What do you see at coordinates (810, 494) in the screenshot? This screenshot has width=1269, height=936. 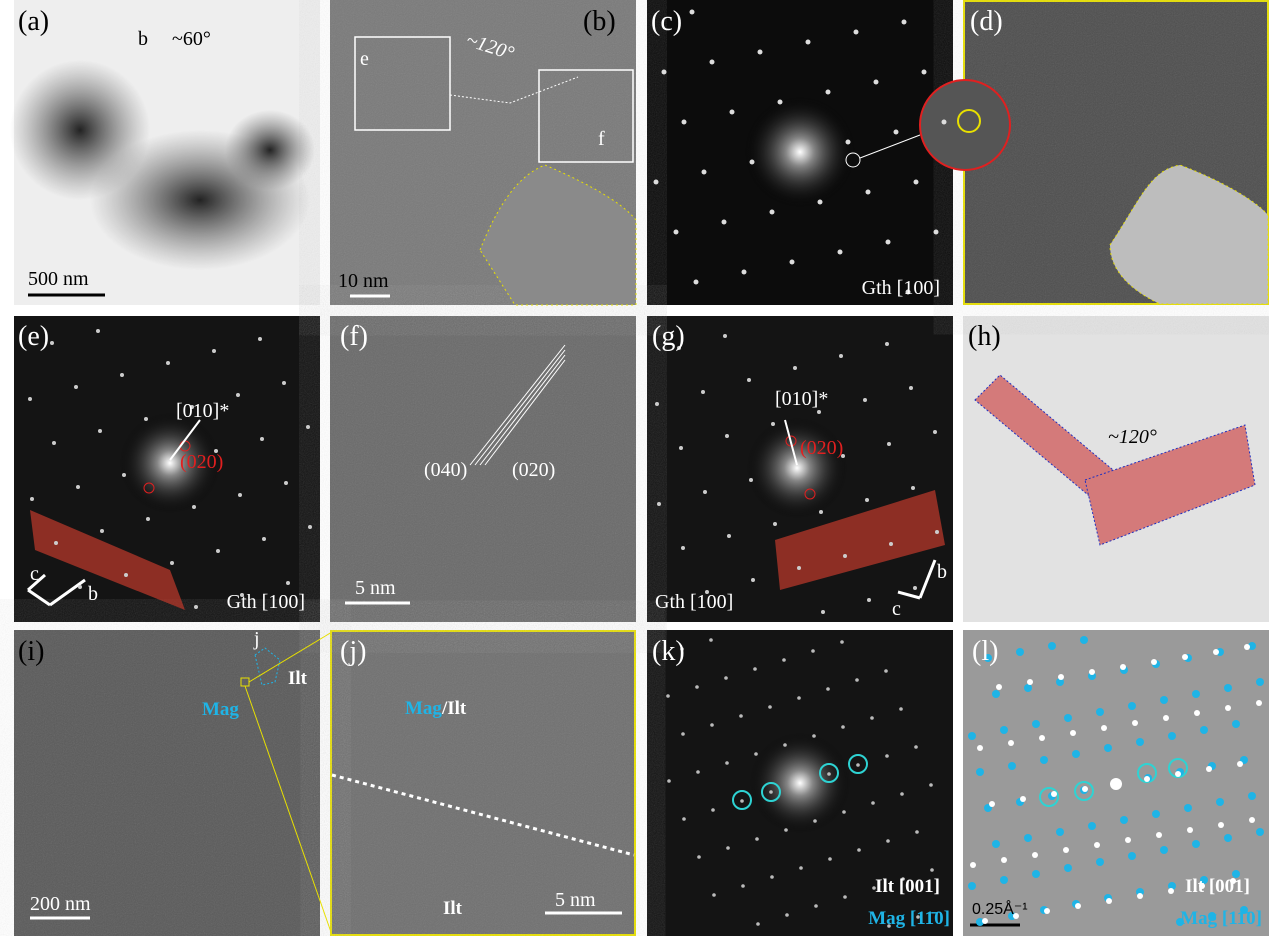 I see `marker` at bounding box center [810, 494].